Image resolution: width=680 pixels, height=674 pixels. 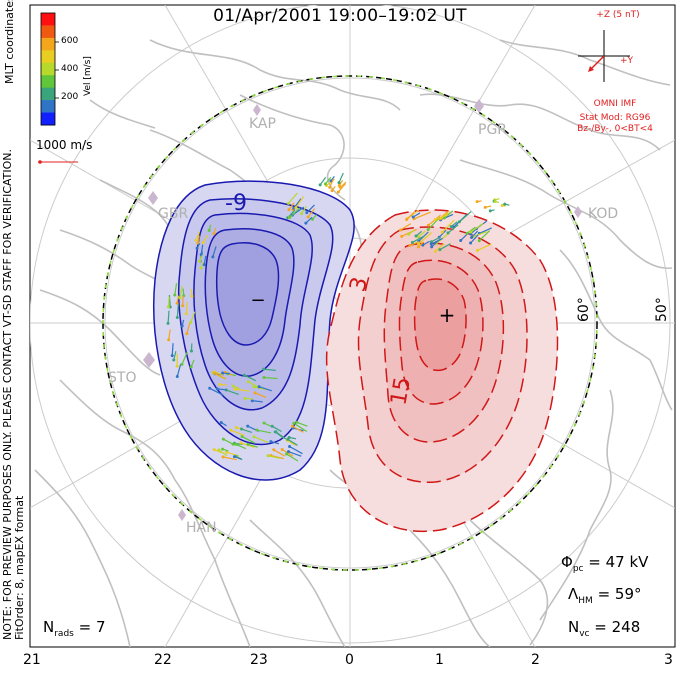 What do you see at coordinates (48, 82) in the screenshot?
I see `colorbar-band` at bounding box center [48, 82].